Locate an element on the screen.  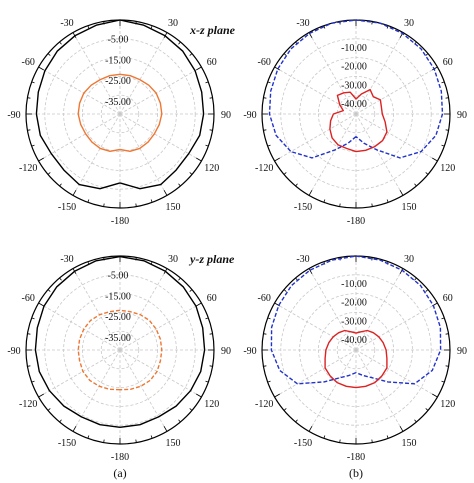
radial-label: -30.00 is located at coordinates (354, 85).